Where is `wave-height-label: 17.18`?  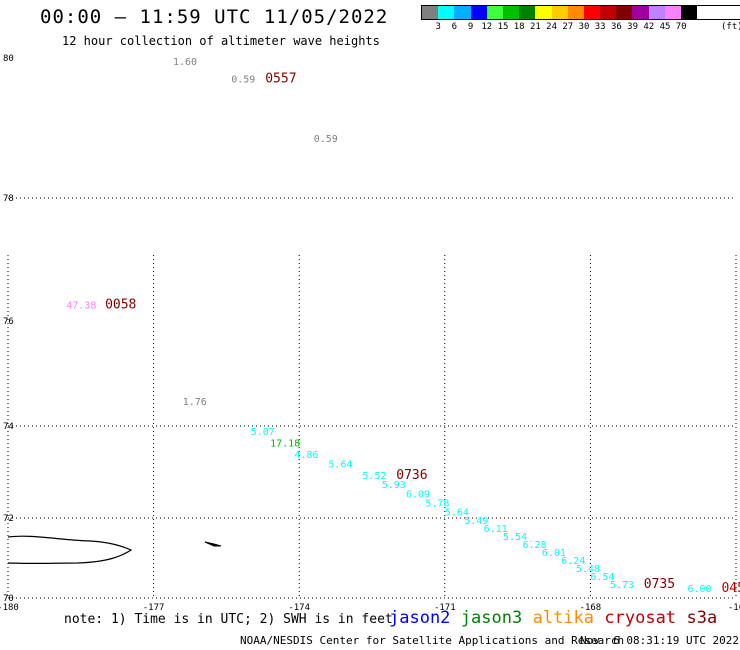
wave-height-label: 17.18 is located at coordinates (285, 444).